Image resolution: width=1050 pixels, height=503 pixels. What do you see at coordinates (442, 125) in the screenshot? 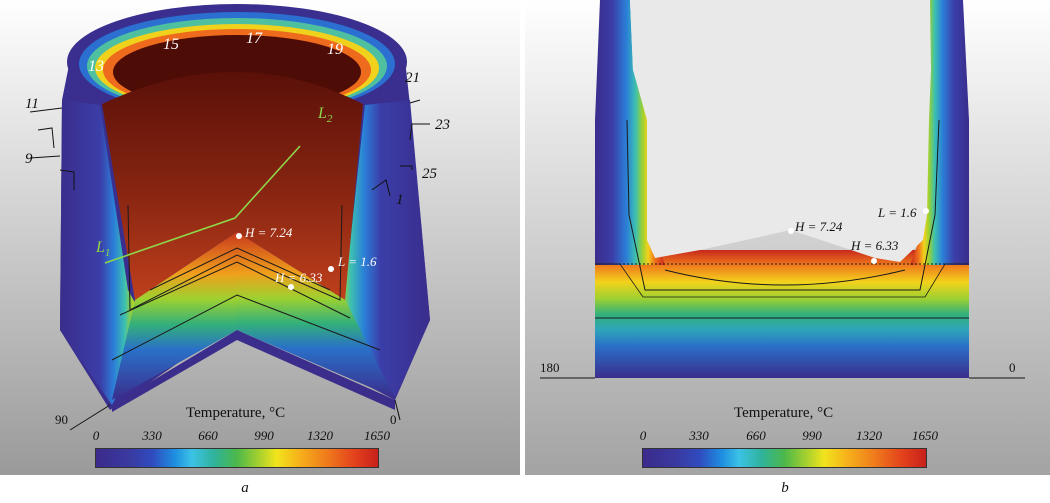
I see `num-23: 23` at bounding box center [442, 125].